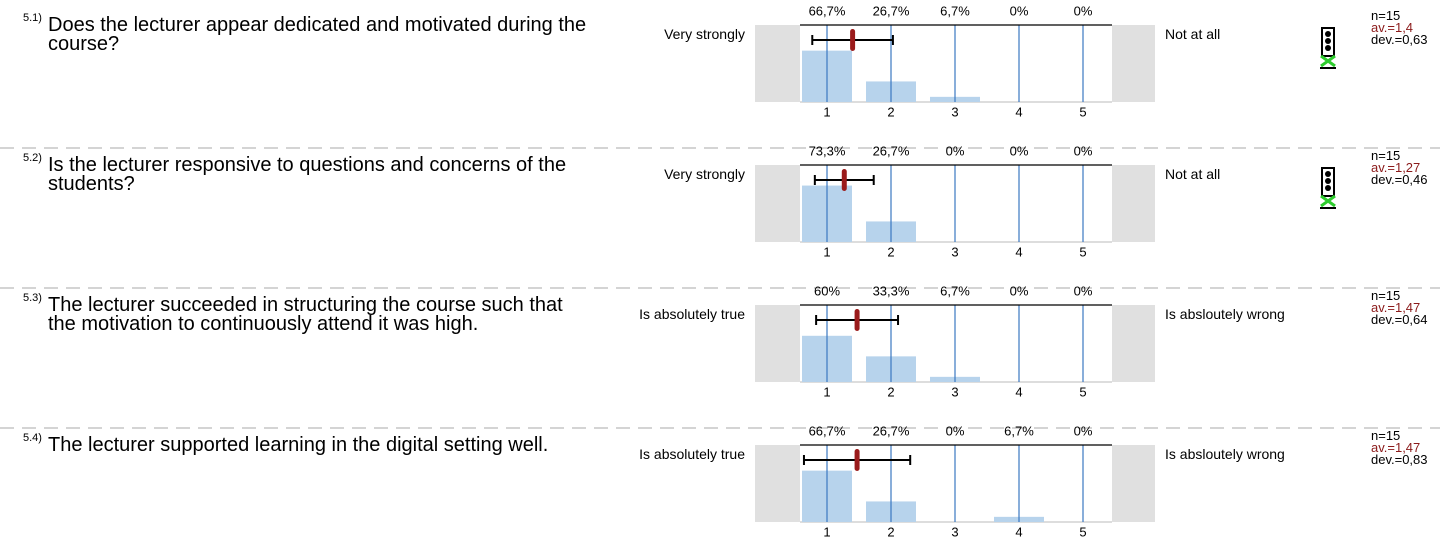 Image resolution: width=1440 pixels, height=558 pixels. Describe the element at coordinates (1399, 179) in the screenshot. I see `dev-stat: dev.=0,46` at that location.